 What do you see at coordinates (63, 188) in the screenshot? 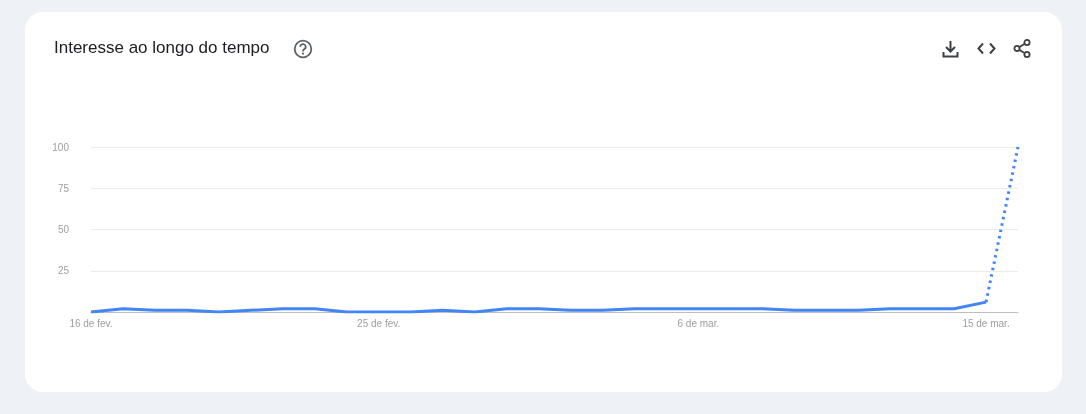
I see `y-tick-label: 75` at bounding box center [63, 188].